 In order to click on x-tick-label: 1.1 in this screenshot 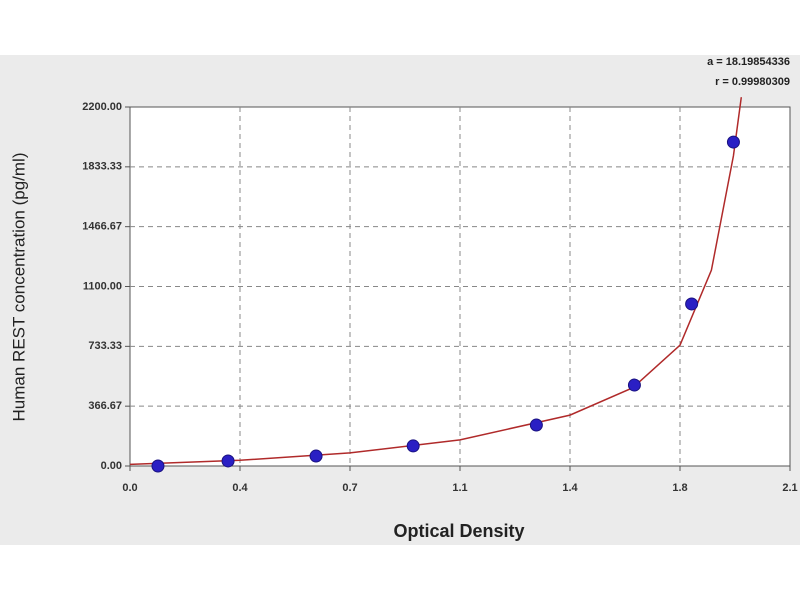, I will do `click(459, 488)`.